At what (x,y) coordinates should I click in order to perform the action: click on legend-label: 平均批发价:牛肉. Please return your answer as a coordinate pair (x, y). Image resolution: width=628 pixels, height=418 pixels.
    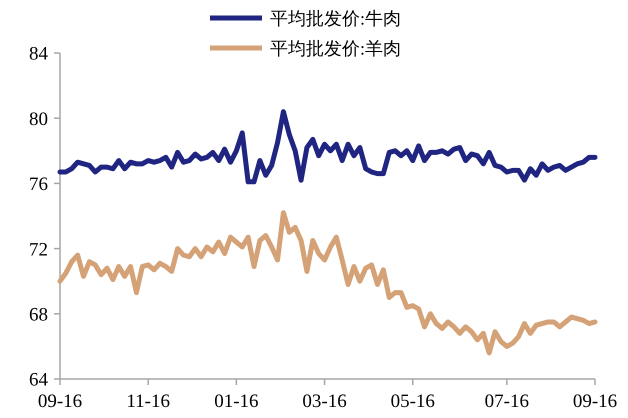
    Looking at the image, I should click on (336, 18).